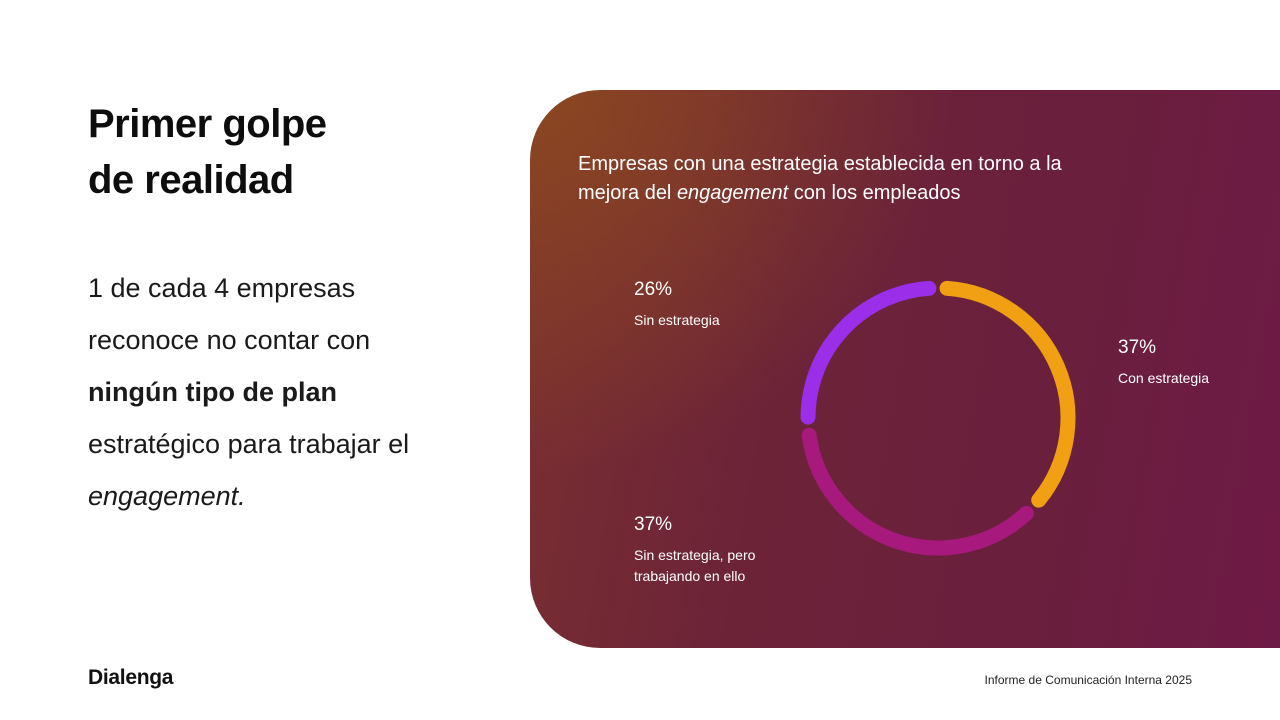 The image size is (1280, 720). What do you see at coordinates (222, 288) in the screenshot?
I see `body-line-1: 1 de cada 4 empresas` at bounding box center [222, 288].